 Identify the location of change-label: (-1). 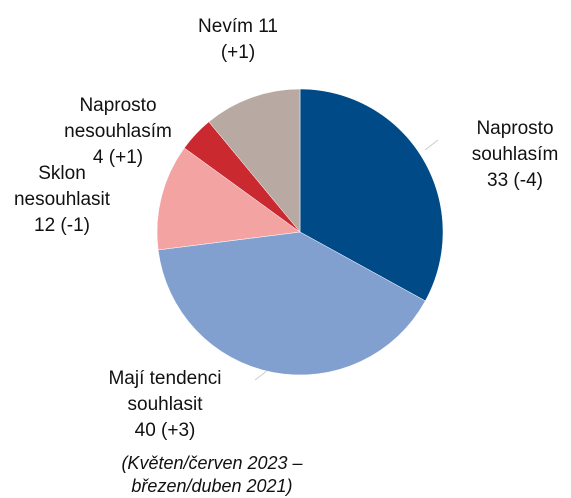
(75, 225).